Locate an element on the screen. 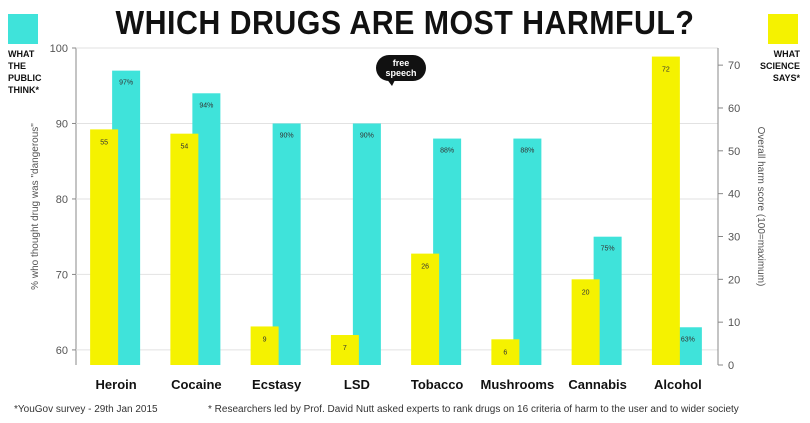 This screenshot has width=810, height=423. public-data-label: 97% is located at coordinates (126, 83).